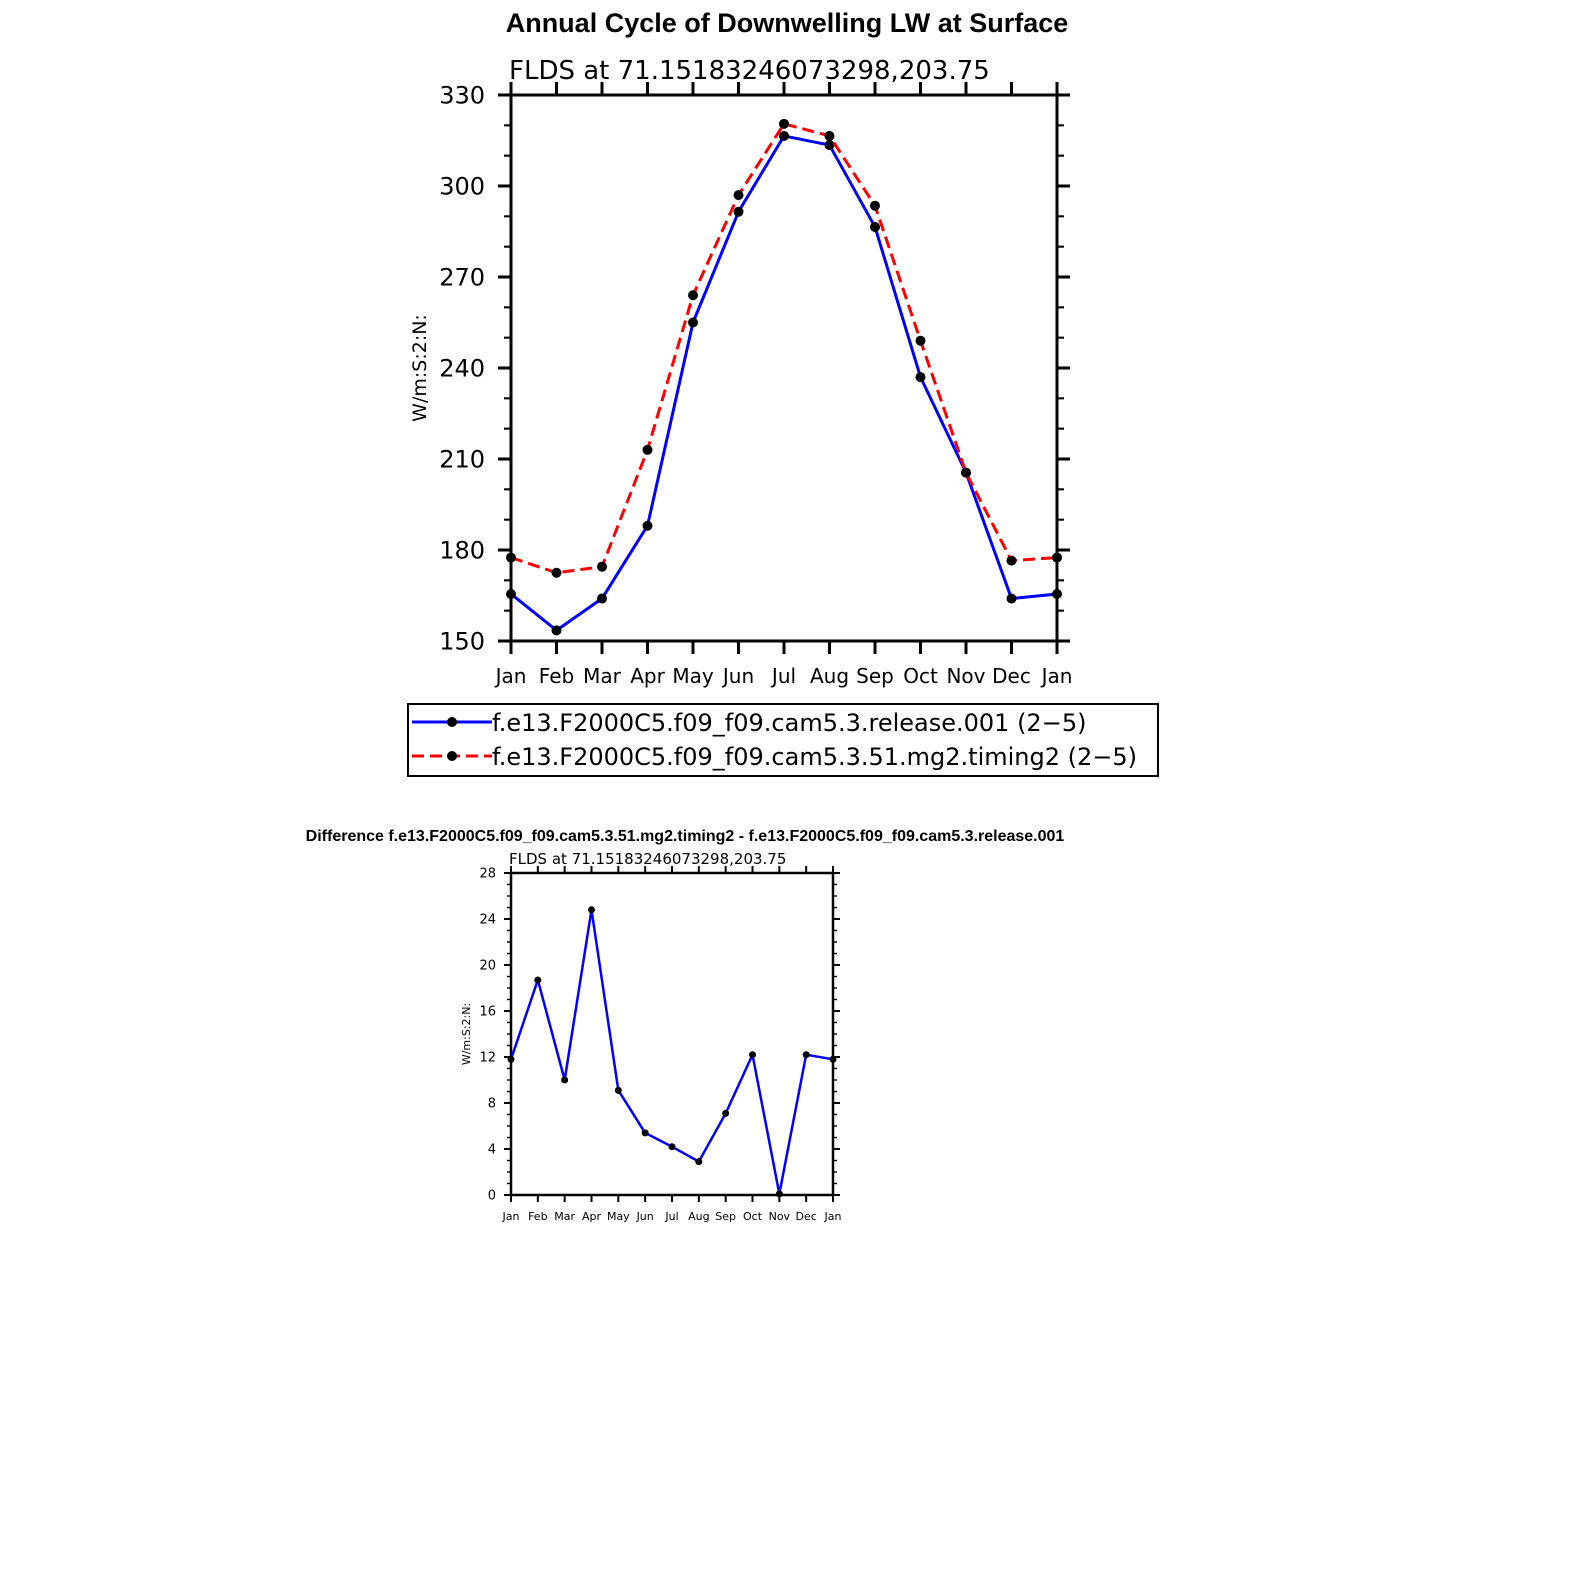  Describe the element at coordinates (462, 187) in the screenshot. I see `chart-0-ytick-label: 300` at that location.